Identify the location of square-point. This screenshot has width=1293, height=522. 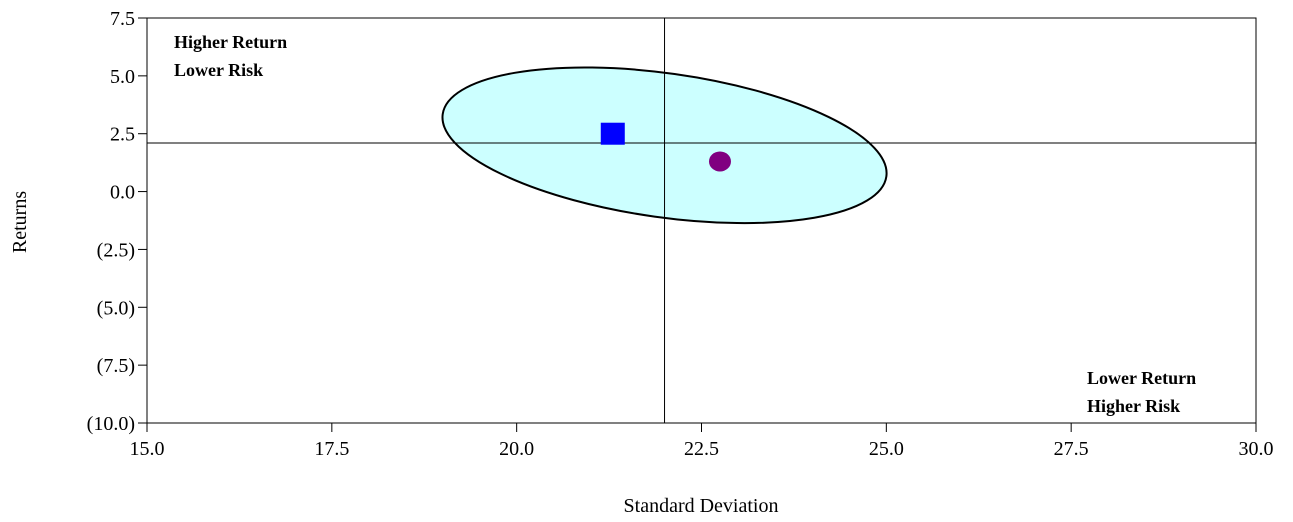
(612, 133).